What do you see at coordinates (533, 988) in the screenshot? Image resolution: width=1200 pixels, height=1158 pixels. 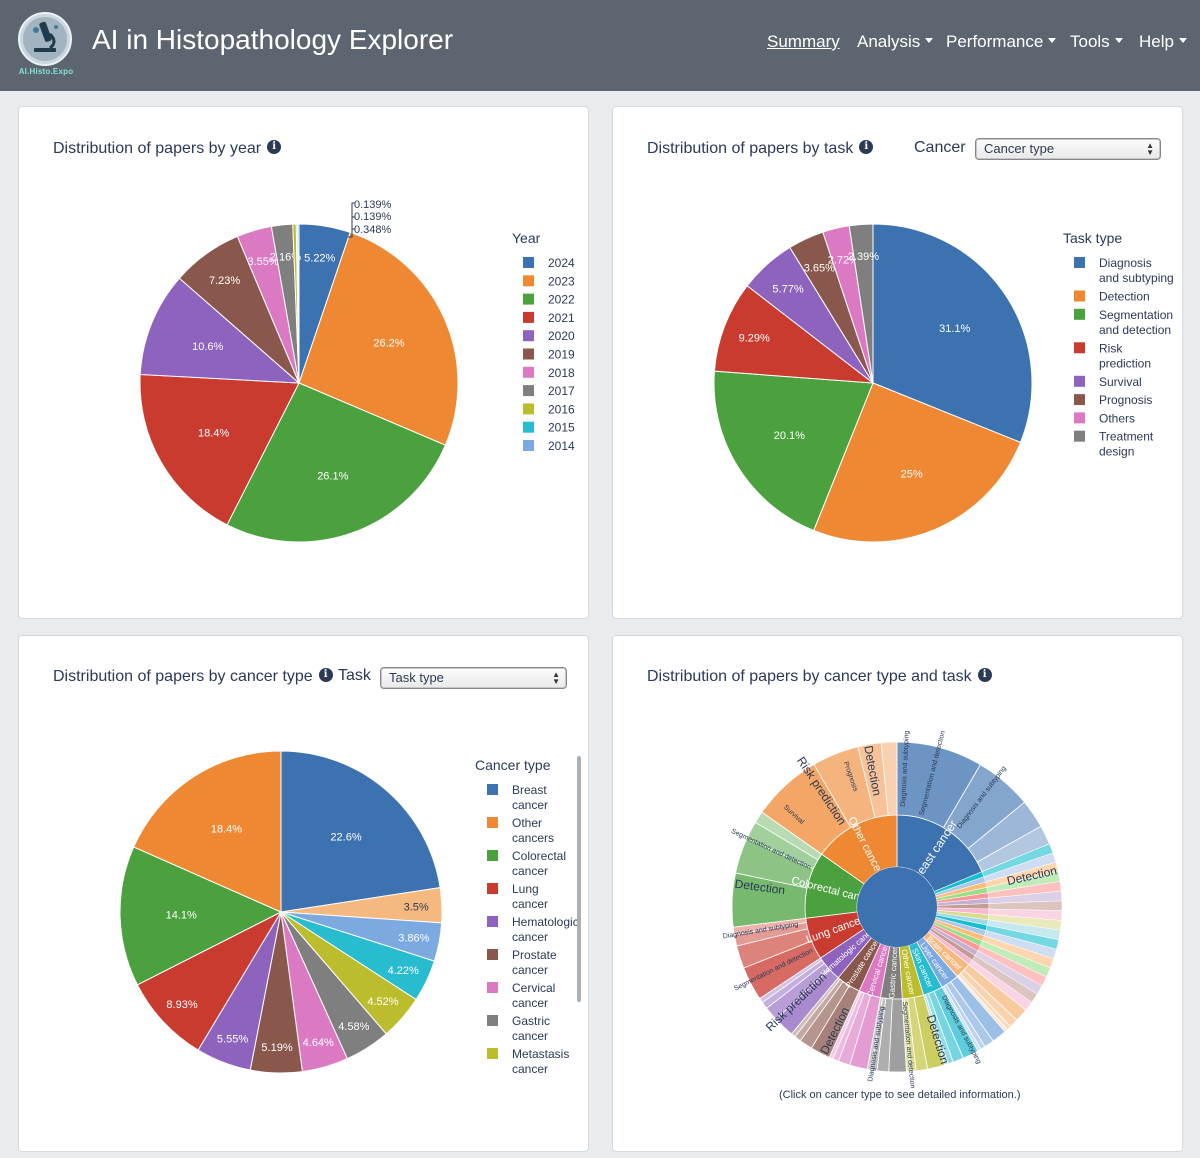 I see `legend-label: Cervical` at bounding box center [533, 988].